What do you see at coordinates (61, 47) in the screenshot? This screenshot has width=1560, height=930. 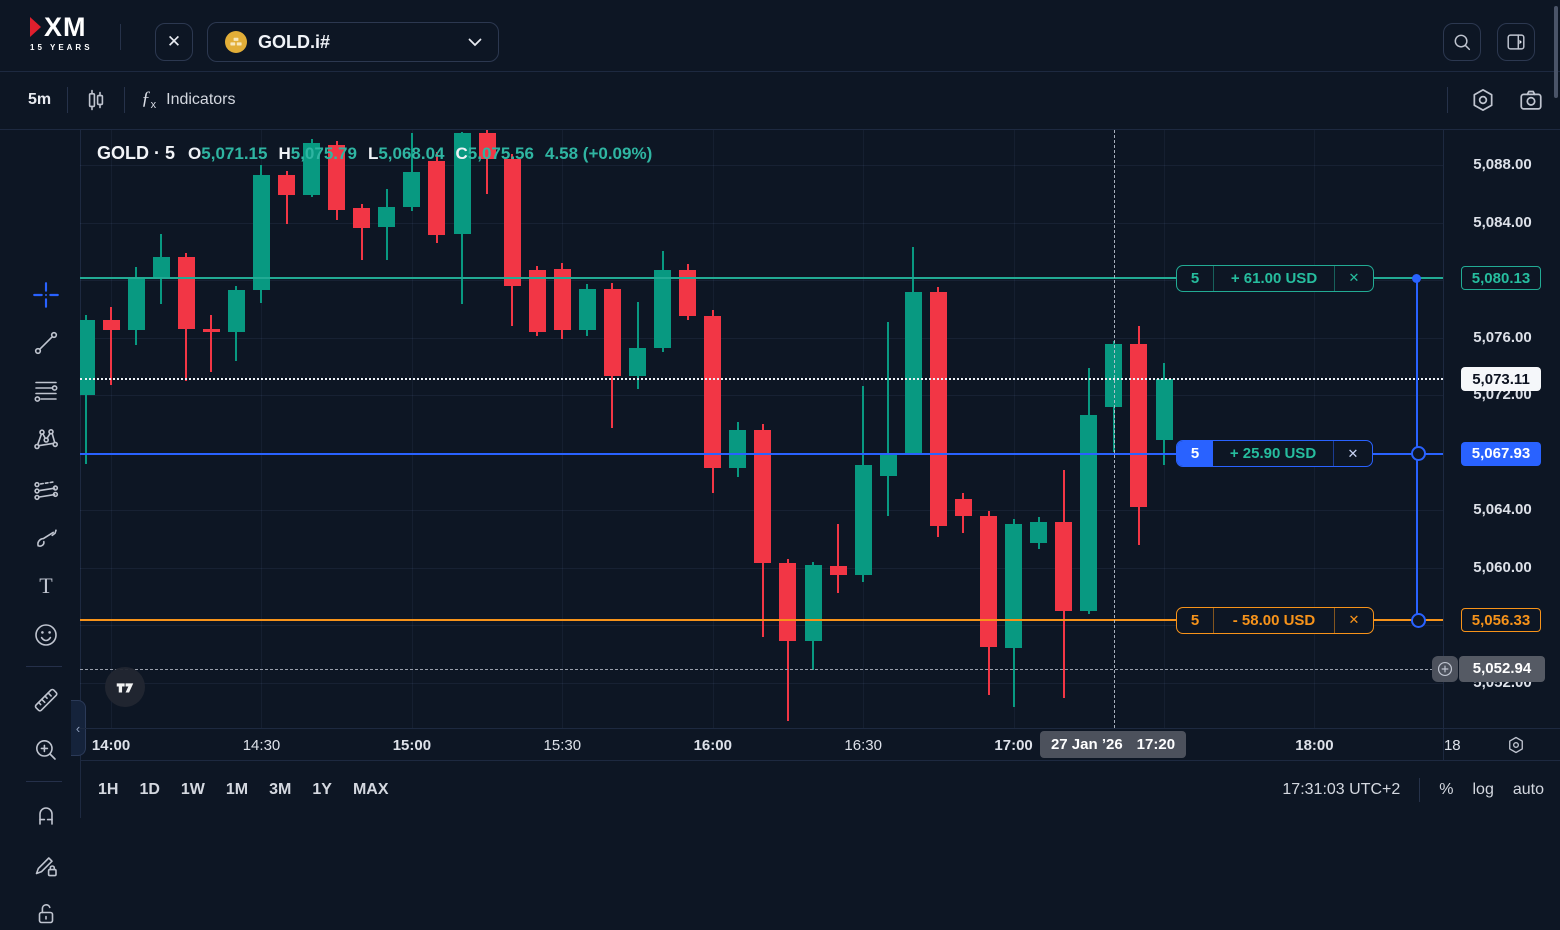 I see `xm-logo-subtext: 15 YEARS` at bounding box center [61, 47].